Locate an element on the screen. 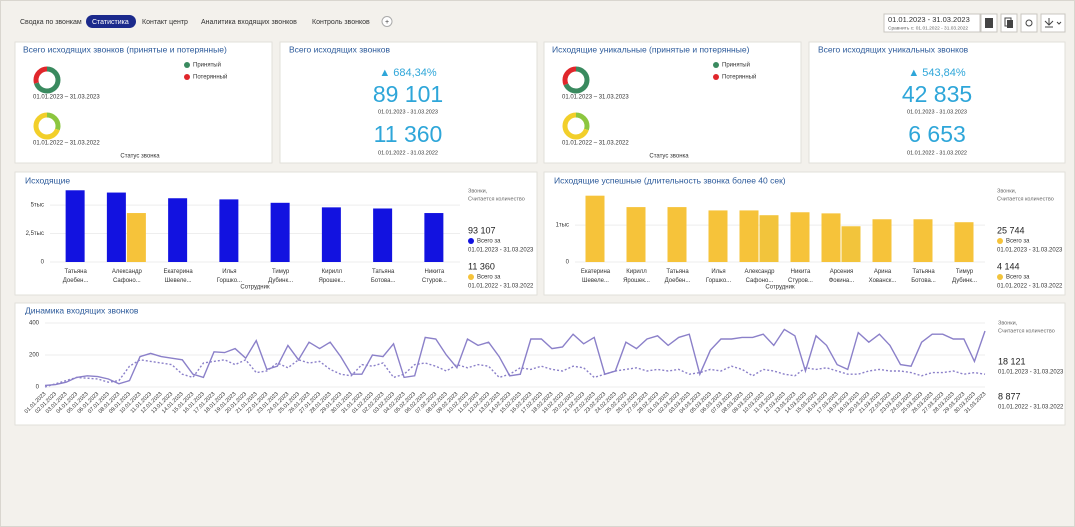  legend-total: 11 360 is located at coordinates (481, 266).